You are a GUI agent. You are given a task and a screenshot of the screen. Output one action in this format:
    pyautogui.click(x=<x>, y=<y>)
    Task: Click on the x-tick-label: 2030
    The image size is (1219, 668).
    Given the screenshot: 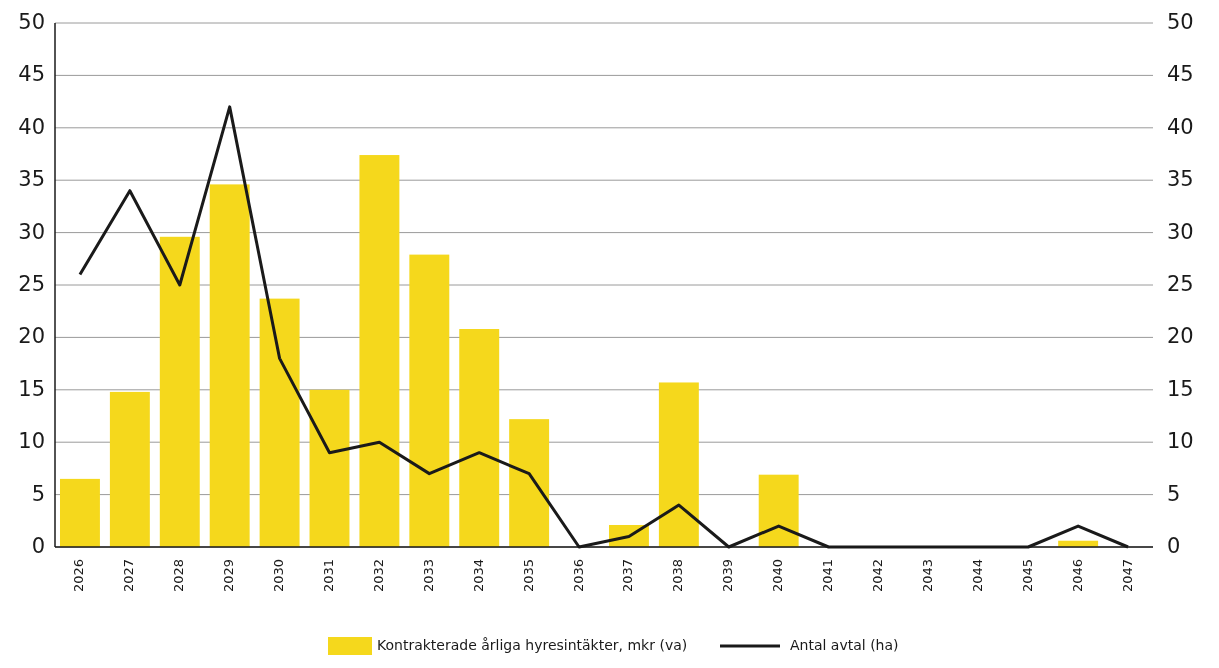 What is the action you would take?
    pyautogui.click(x=279, y=576)
    